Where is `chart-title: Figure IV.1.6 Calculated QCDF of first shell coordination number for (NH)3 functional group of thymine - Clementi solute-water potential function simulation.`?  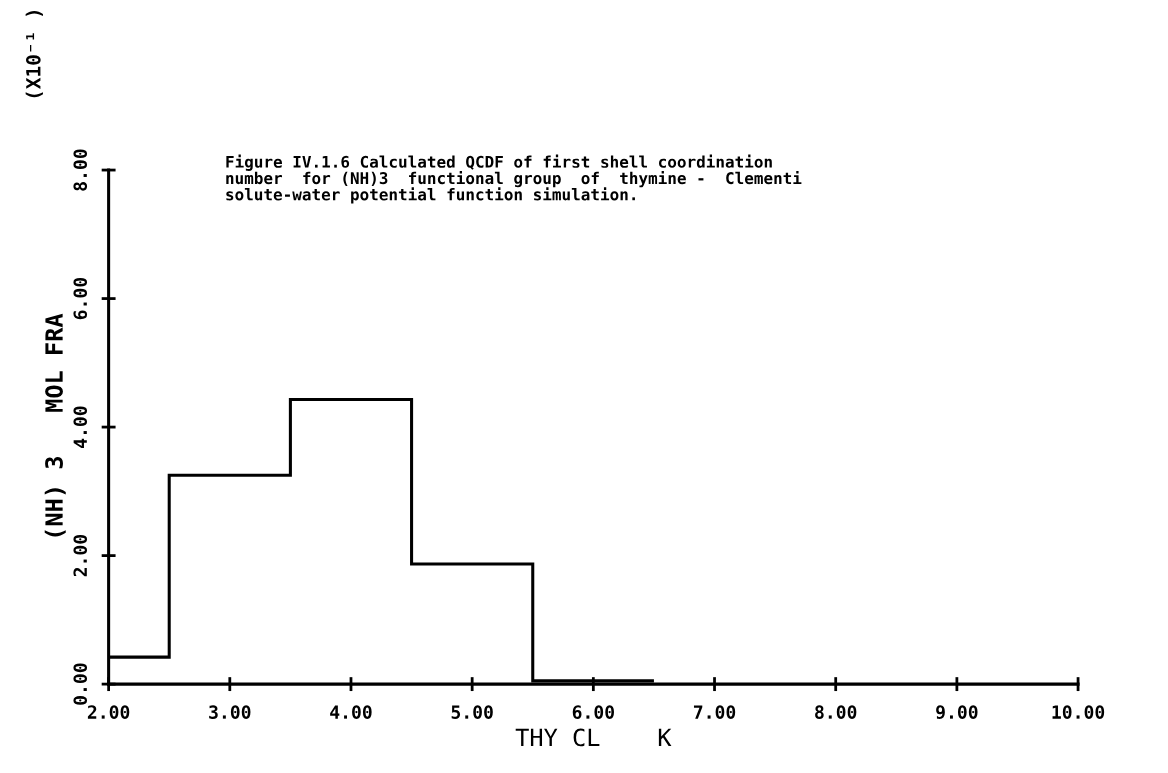
chart-title: Figure IV.1.6 Calculated QCDF of first shell coordination number for (NH)3 functional group of thymine - Clementi solute-water potential function simulation. is located at coordinates (514, 179).